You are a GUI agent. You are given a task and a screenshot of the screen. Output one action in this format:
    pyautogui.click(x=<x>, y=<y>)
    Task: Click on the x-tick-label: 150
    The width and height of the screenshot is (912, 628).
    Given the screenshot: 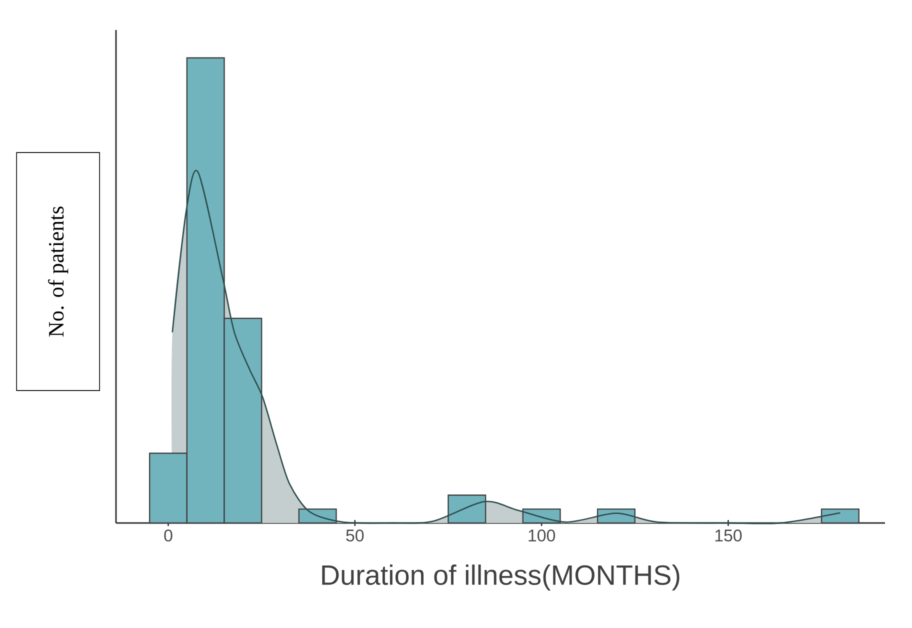 What is the action you would take?
    pyautogui.click(x=728, y=536)
    